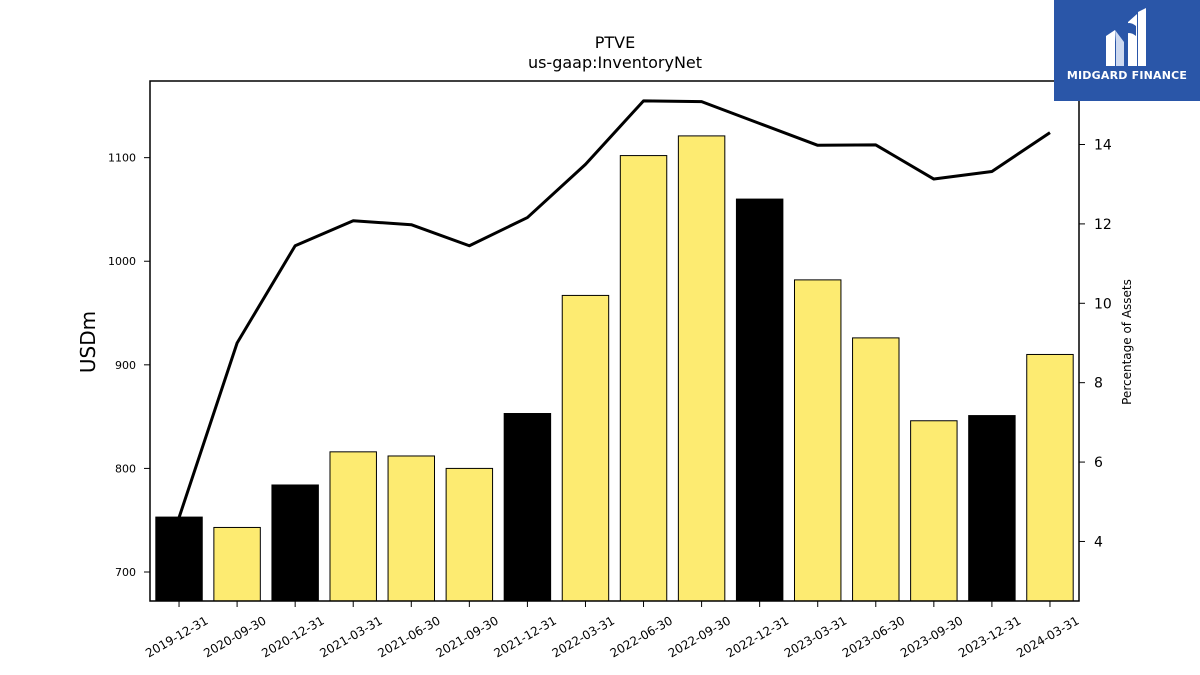  Describe the element at coordinates (1098, 542) in the screenshot. I see `y2-tick-label: 4` at that location.